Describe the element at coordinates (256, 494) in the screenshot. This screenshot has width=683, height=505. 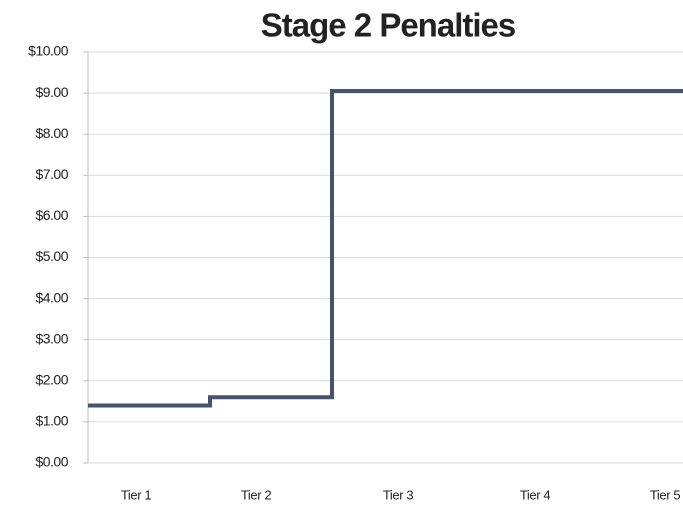
I see `x-tick-label: Tier 2` at that location.